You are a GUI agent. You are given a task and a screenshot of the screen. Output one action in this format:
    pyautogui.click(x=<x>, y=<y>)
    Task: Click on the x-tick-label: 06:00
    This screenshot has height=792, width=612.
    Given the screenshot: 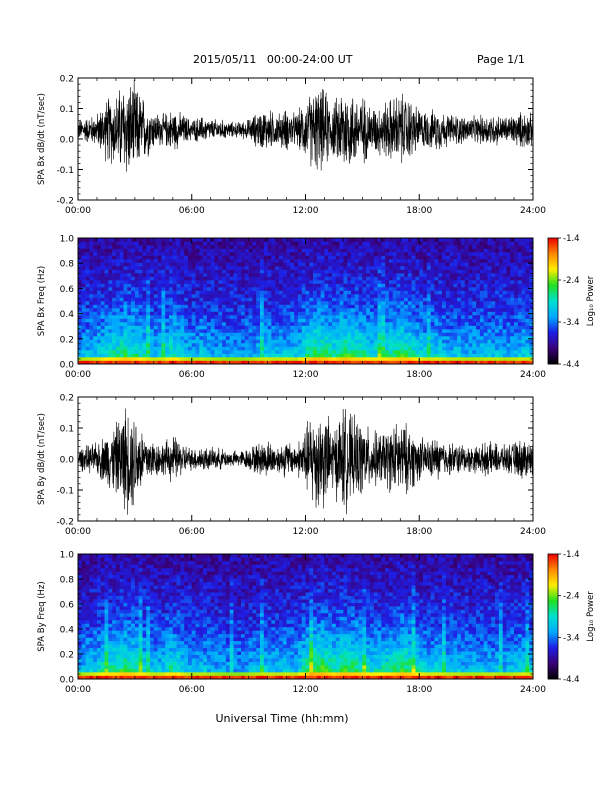 What is the action you would take?
    pyautogui.click(x=192, y=375)
    